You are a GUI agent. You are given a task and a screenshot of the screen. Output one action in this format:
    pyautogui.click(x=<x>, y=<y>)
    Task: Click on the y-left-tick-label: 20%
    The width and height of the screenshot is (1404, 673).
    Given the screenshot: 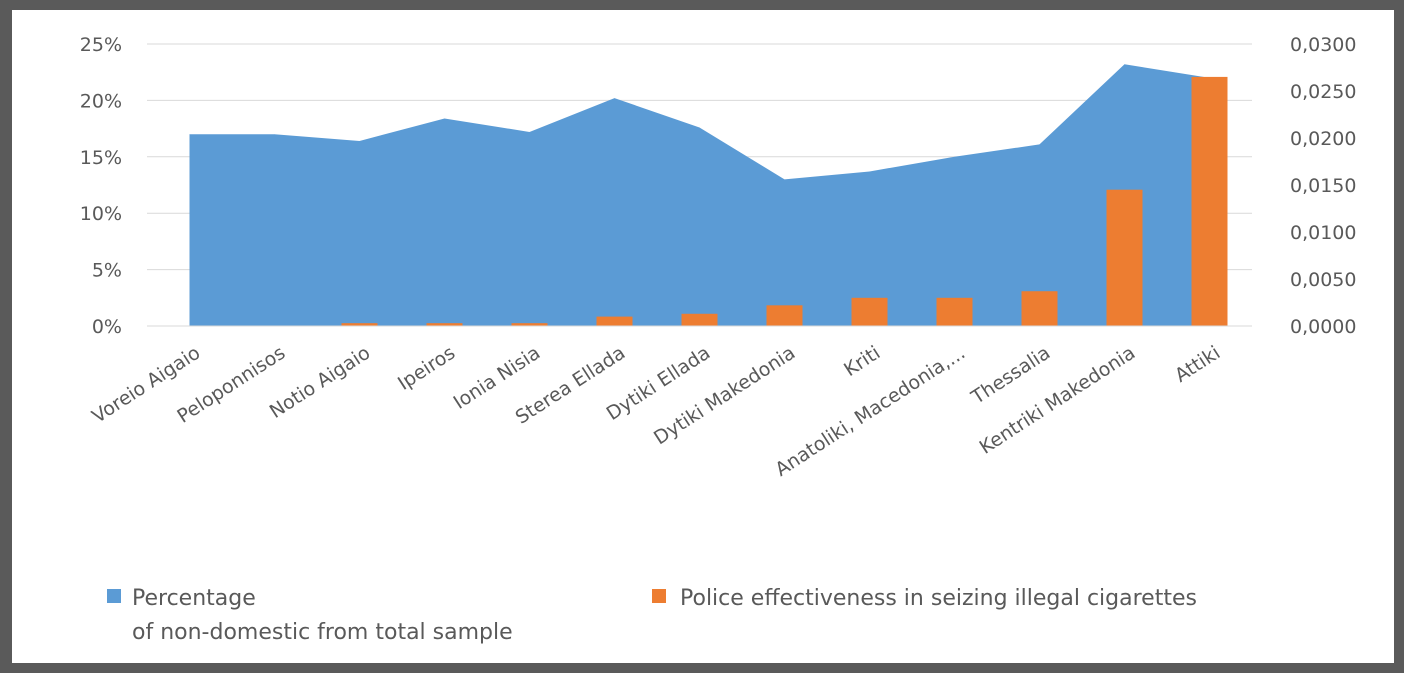 What is the action you would take?
    pyautogui.click(x=101, y=101)
    